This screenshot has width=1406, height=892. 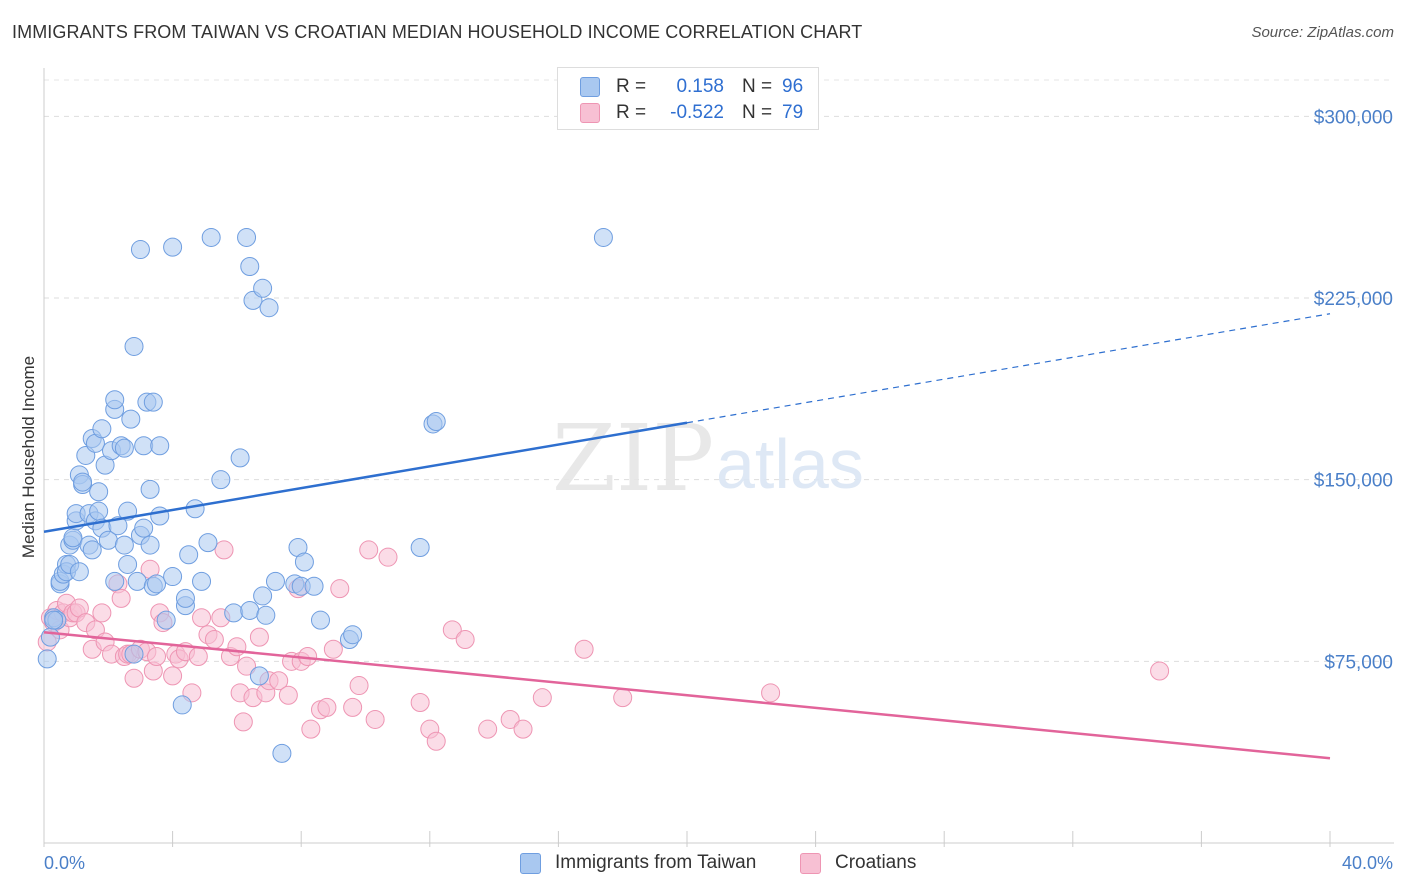 I want to click on y-tick-label: $300,000, so click(x=1353, y=117).